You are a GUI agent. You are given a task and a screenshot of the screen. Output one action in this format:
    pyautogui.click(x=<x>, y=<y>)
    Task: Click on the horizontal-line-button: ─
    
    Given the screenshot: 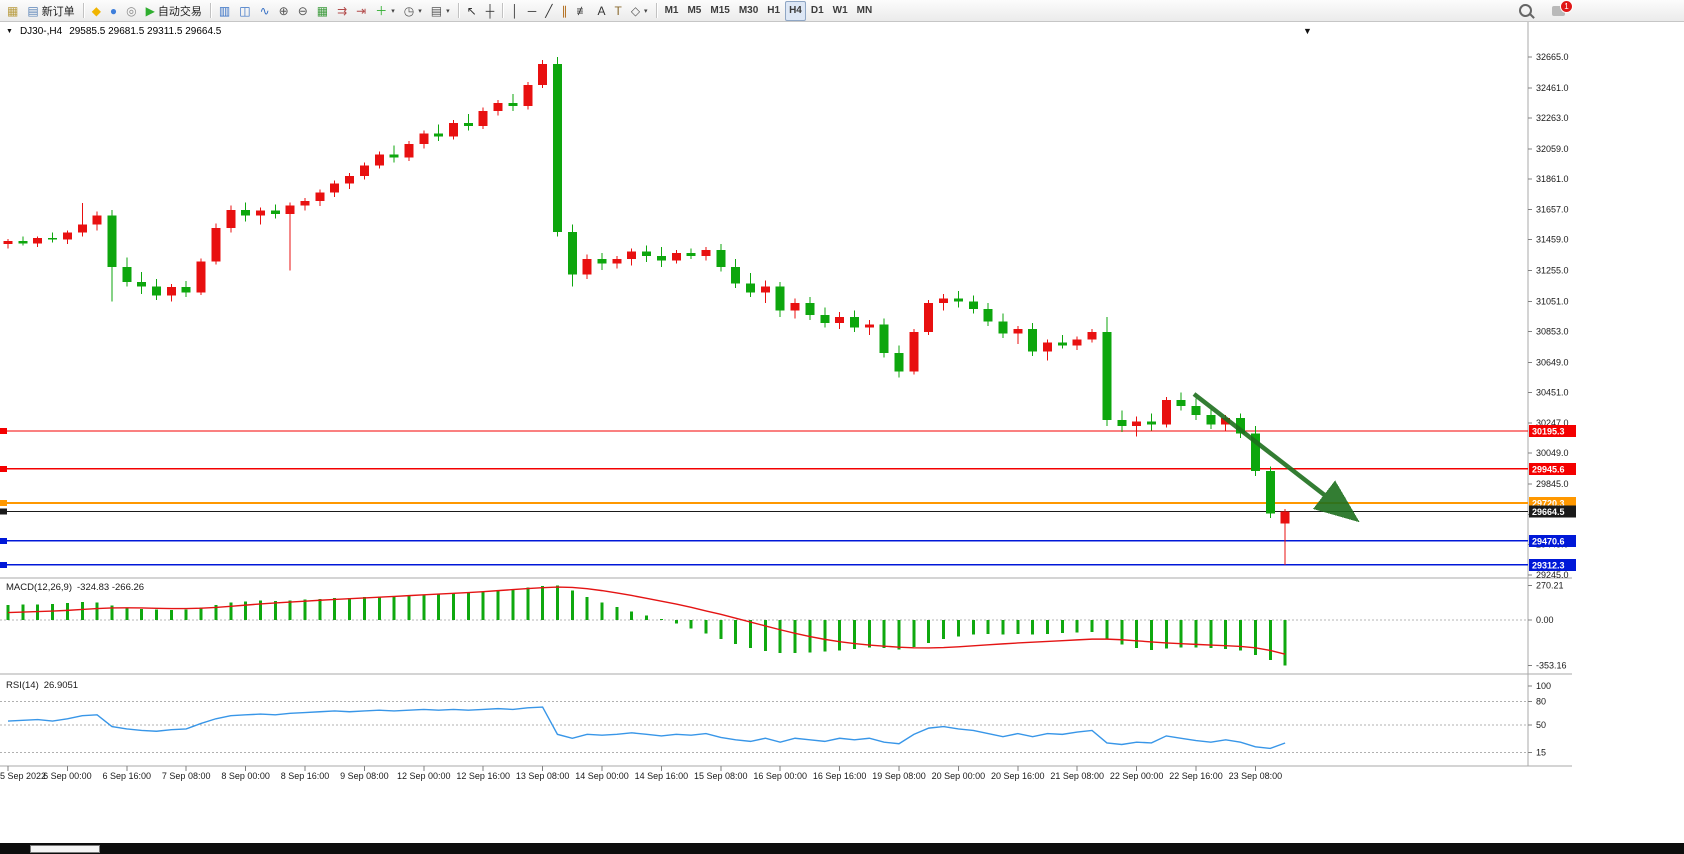 What is the action you would take?
    pyautogui.click(x=532, y=11)
    